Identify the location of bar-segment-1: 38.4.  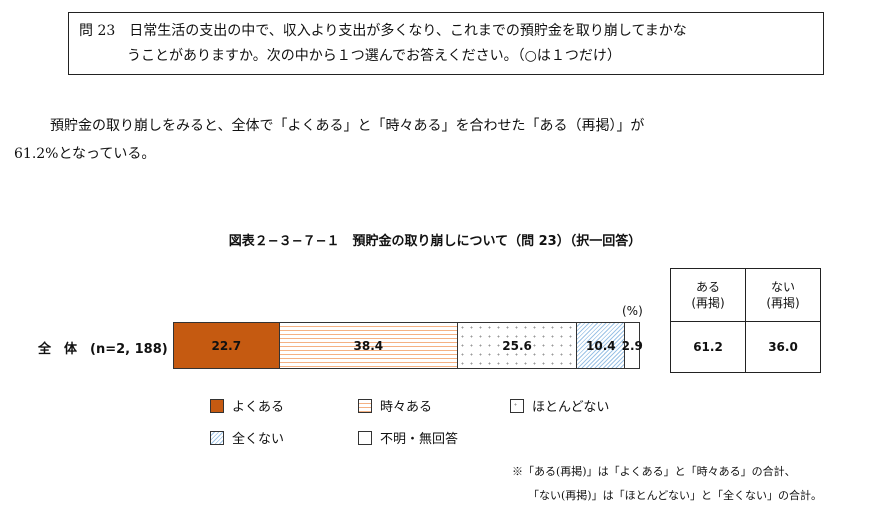
(369, 345).